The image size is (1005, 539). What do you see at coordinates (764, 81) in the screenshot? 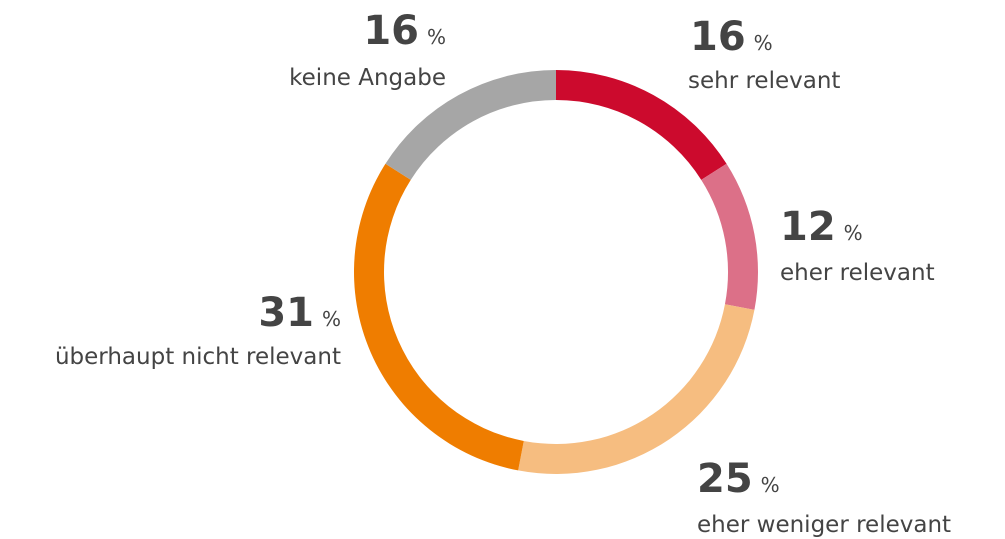
I see `category-label: sehr relevant` at bounding box center [764, 81].